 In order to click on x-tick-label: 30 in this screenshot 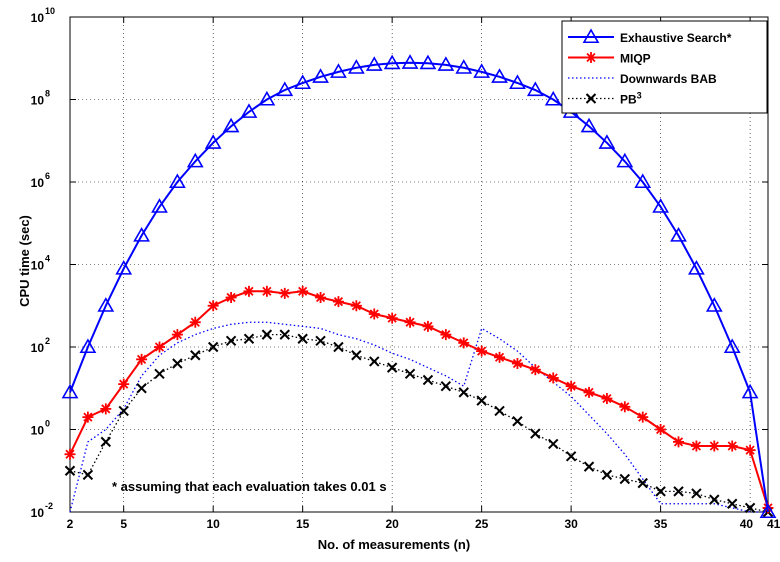, I will do `click(571, 524)`.